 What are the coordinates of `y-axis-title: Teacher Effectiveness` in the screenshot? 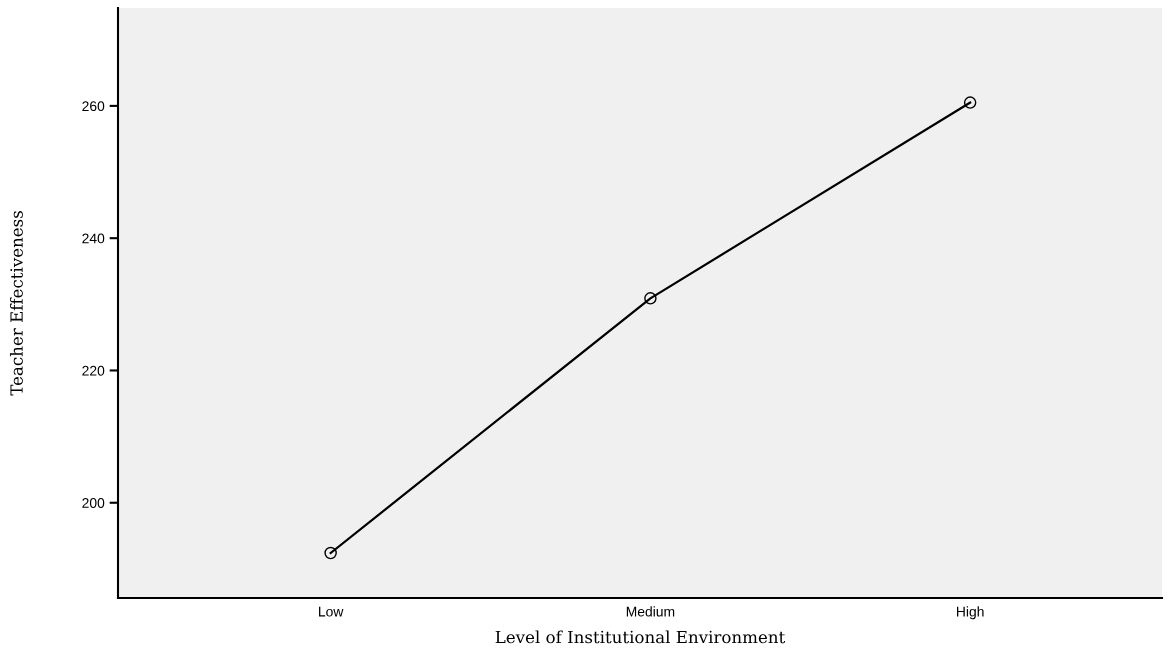 It's located at (16, 303).